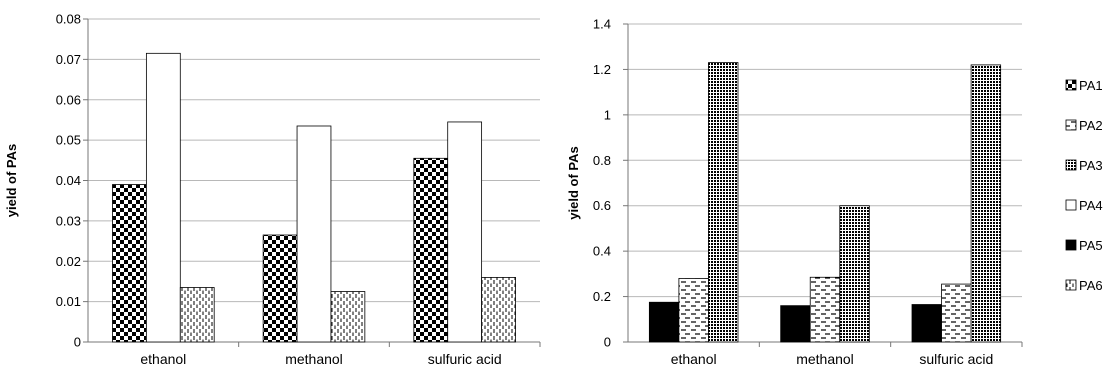 Image resolution: width=1120 pixels, height=380 pixels. I want to click on legend-swatch-pa4, so click(1071, 205).